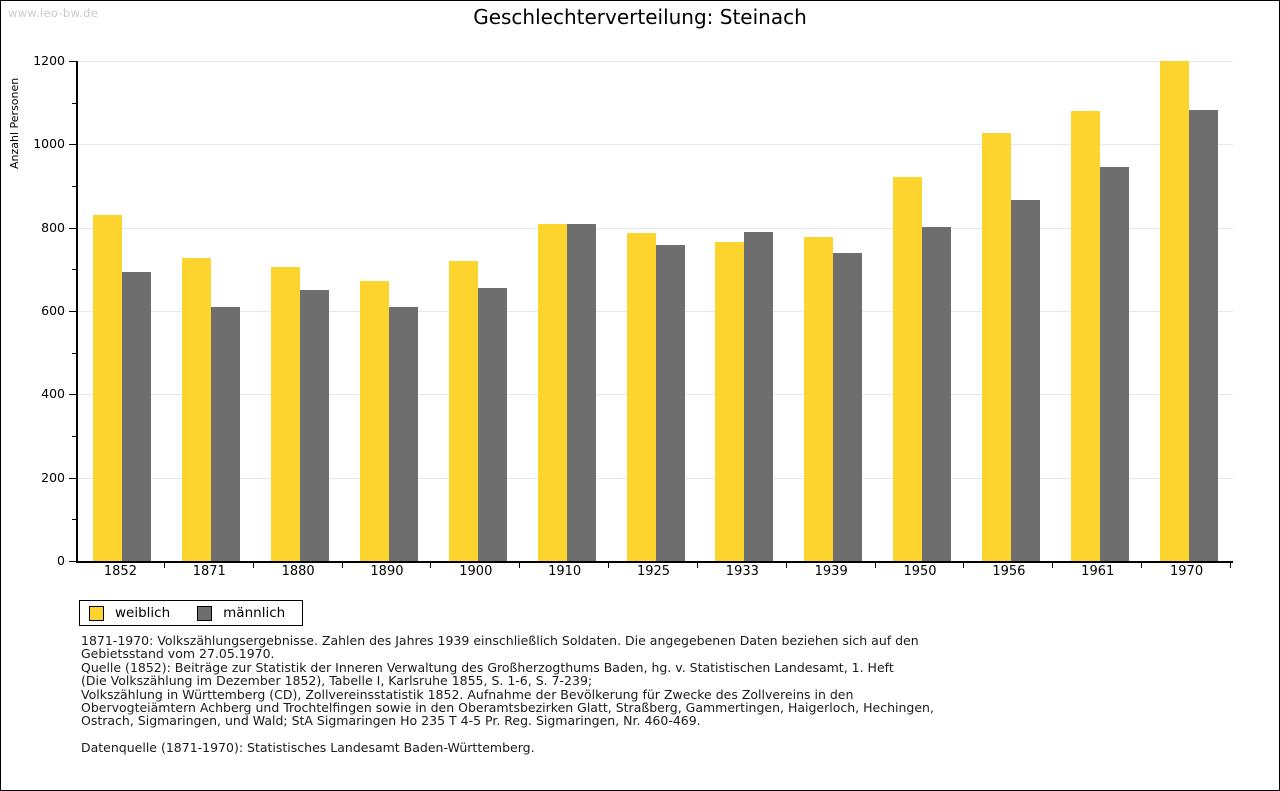 The image size is (1280, 791). What do you see at coordinates (653, 571) in the screenshot?
I see `x-category-label-1925: 1925` at bounding box center [653, 571].